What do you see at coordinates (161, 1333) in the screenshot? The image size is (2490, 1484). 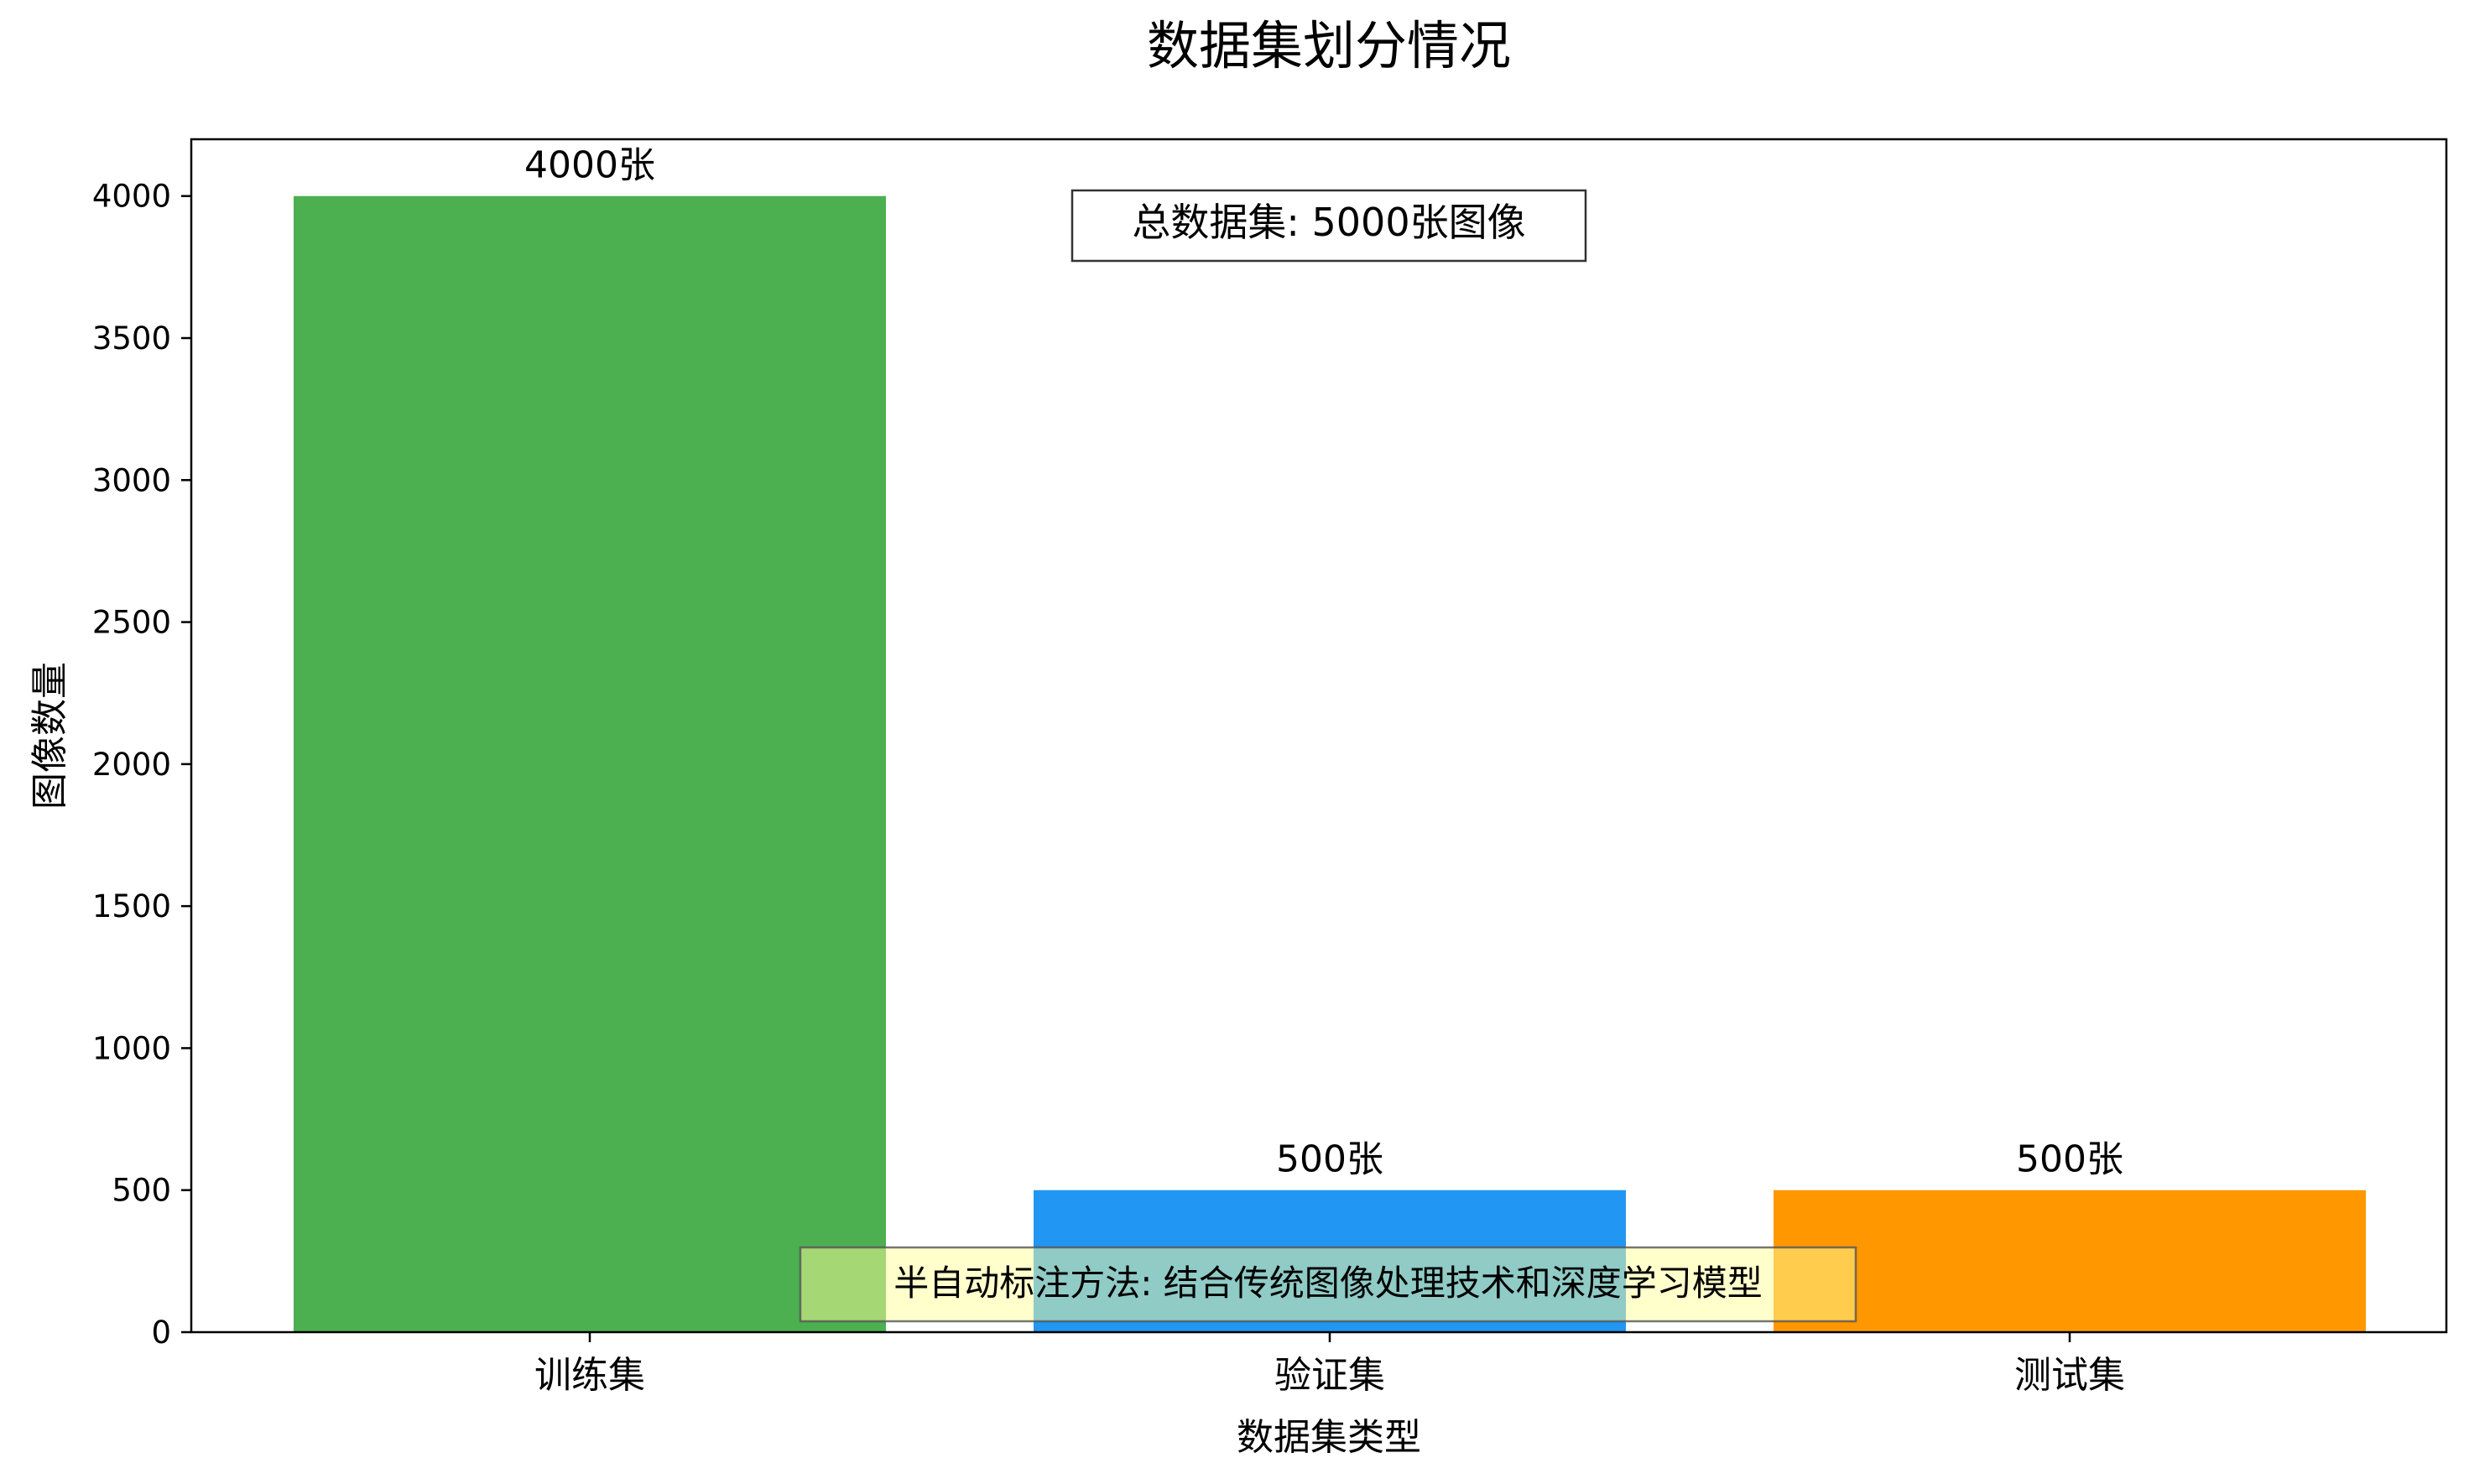 I see `y-tick-label-1: 0` at bounding box center [161, 1333].